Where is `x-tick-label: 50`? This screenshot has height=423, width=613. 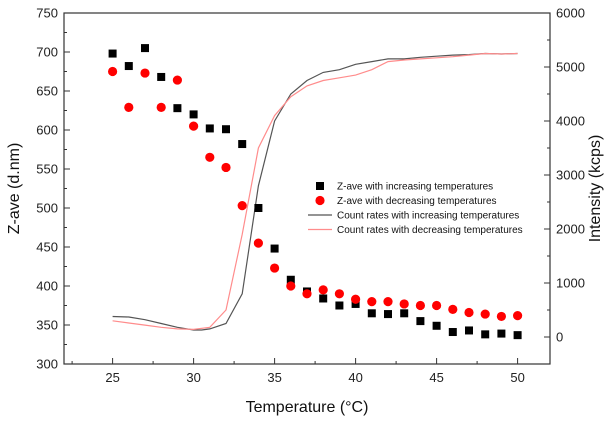 x-tick-label: 50 is located at coordinates (517, 377).